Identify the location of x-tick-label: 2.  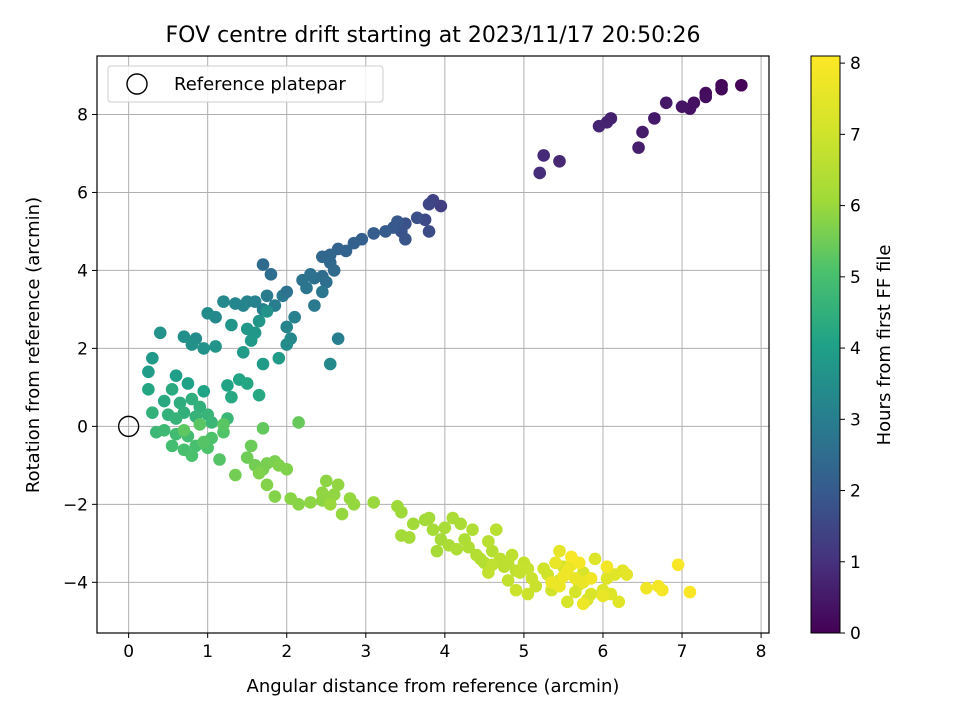
(286, 652).